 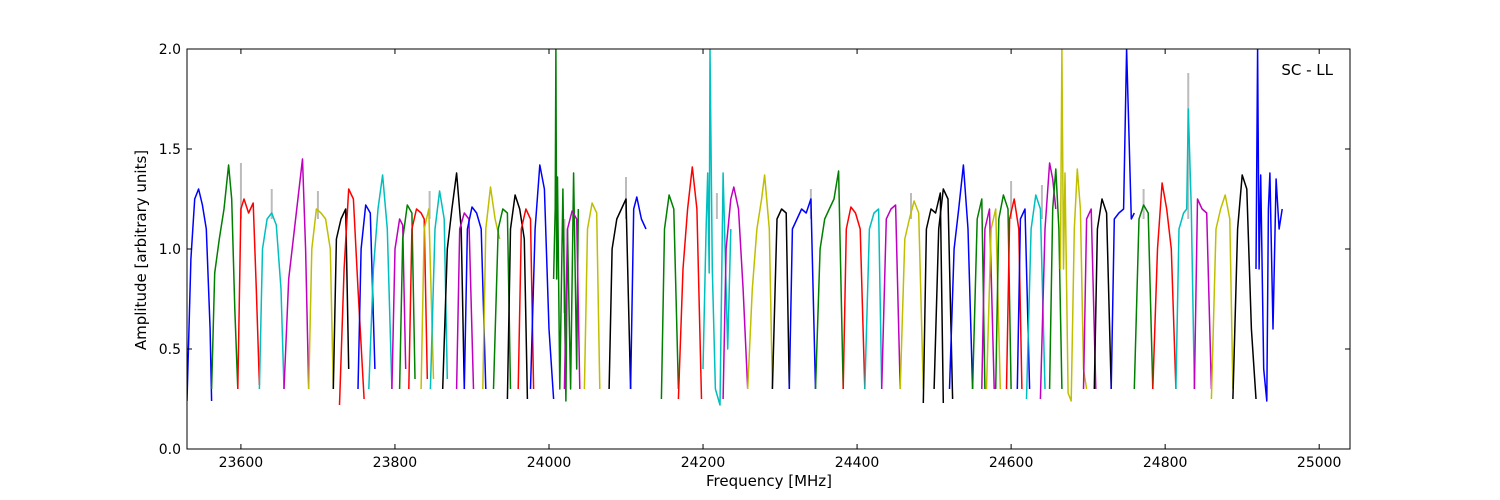 What do you see at coordinates (170, 250) in the screenshot?
I see `y-tick-label: 1.0` at bounding box center [170, 250].